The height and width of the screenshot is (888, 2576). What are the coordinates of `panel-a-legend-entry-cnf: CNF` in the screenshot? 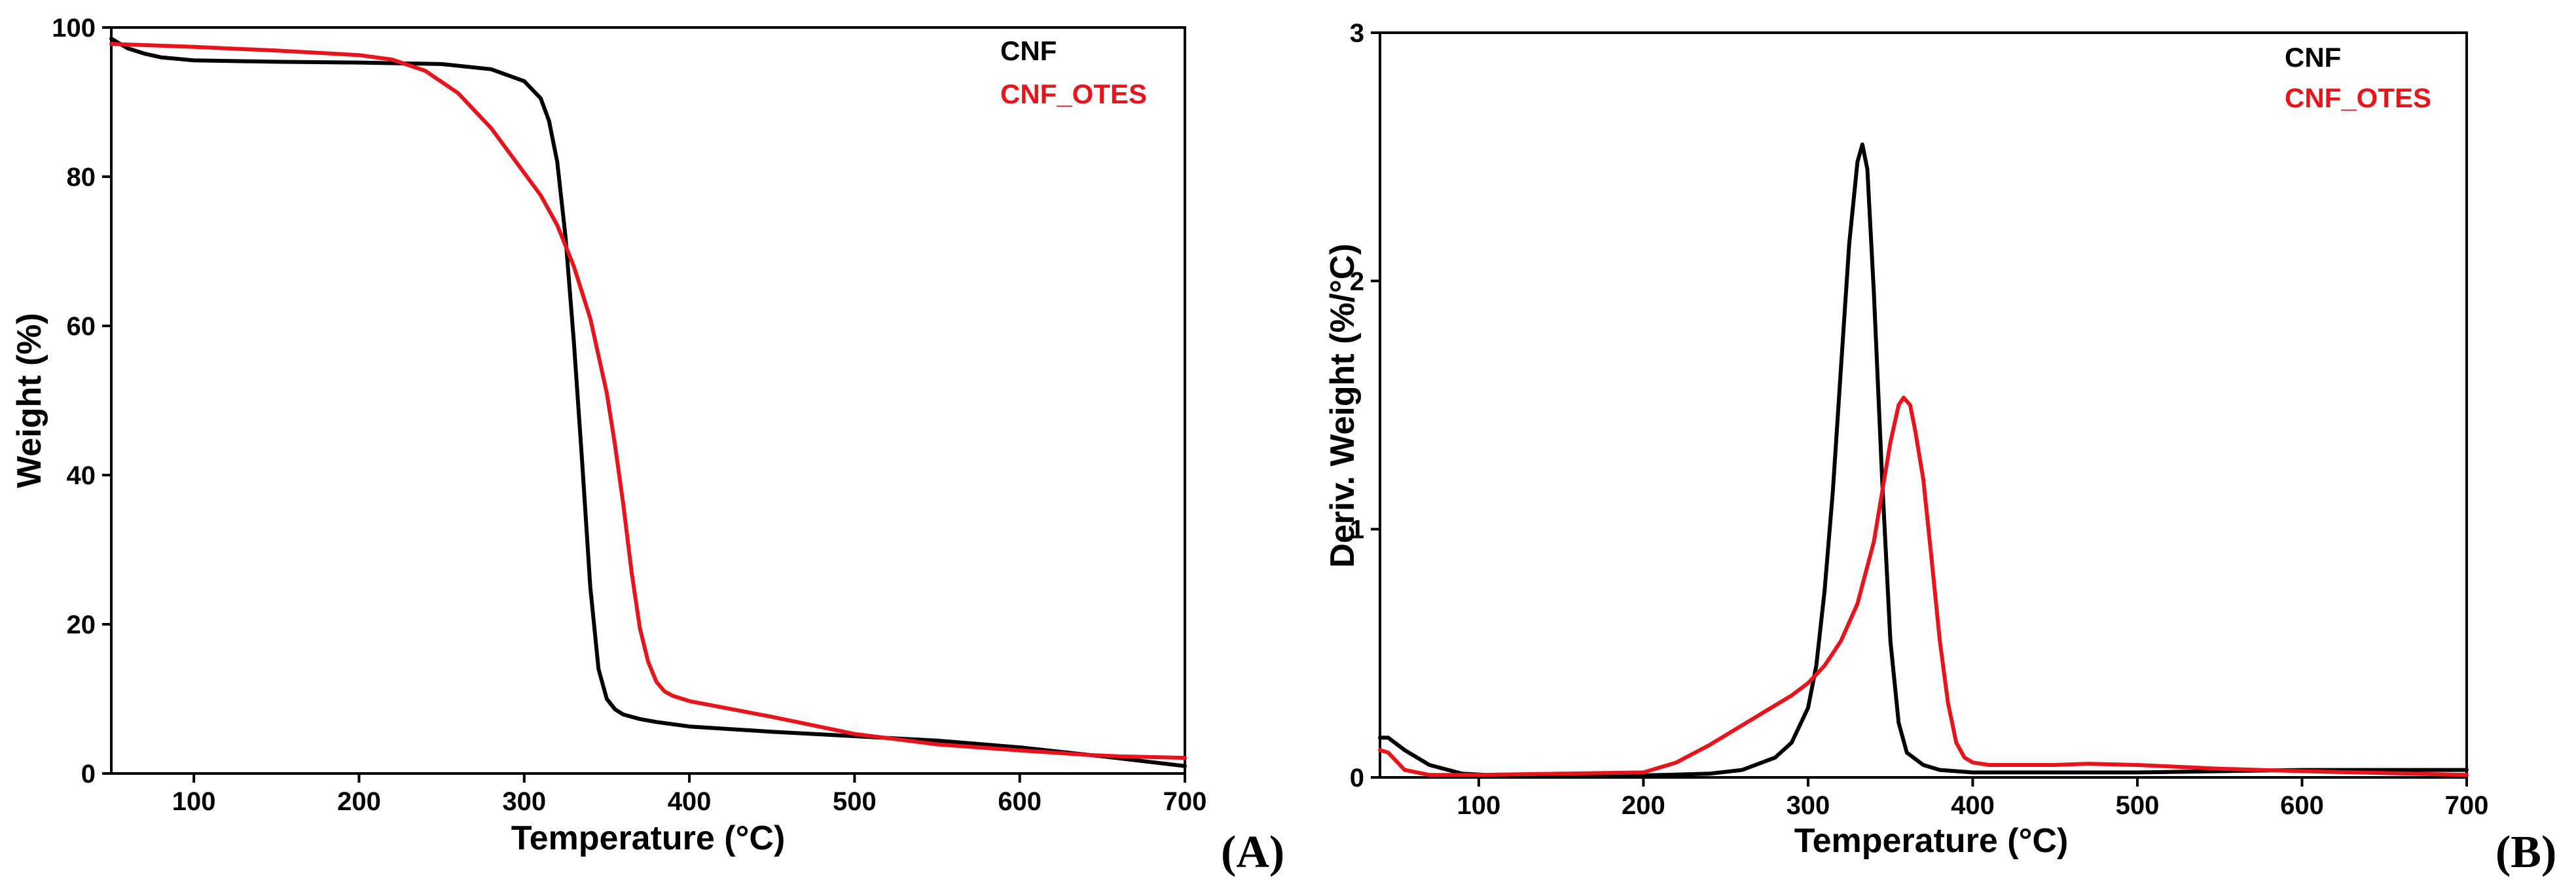 It's located at (1028, 50).